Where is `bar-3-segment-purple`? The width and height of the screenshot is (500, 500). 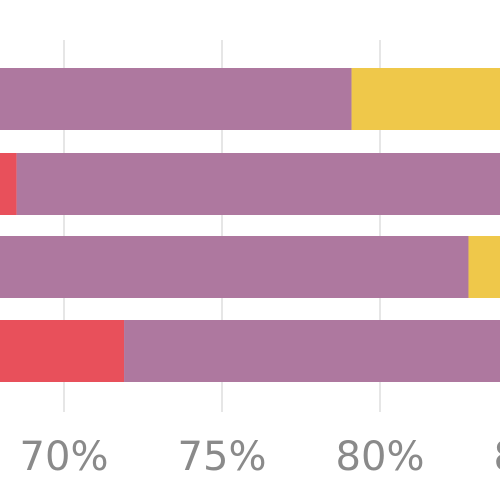 bar-3-segment-purple is located at coordinates (234, 267).